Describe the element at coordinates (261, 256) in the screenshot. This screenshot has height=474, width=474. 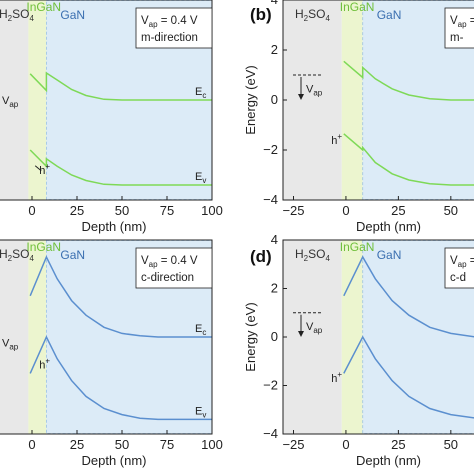
I see `panel-label: (d)` at that location.